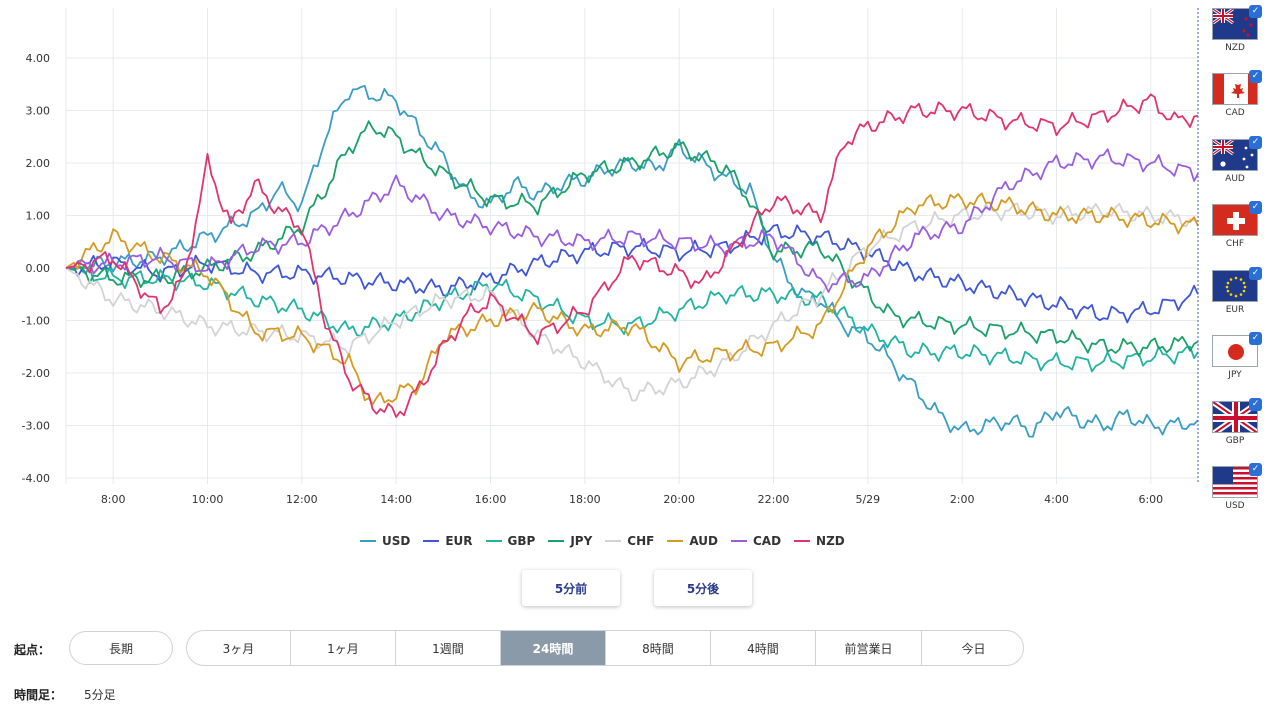  I want to click on series-line-eur, so click(632, 273).